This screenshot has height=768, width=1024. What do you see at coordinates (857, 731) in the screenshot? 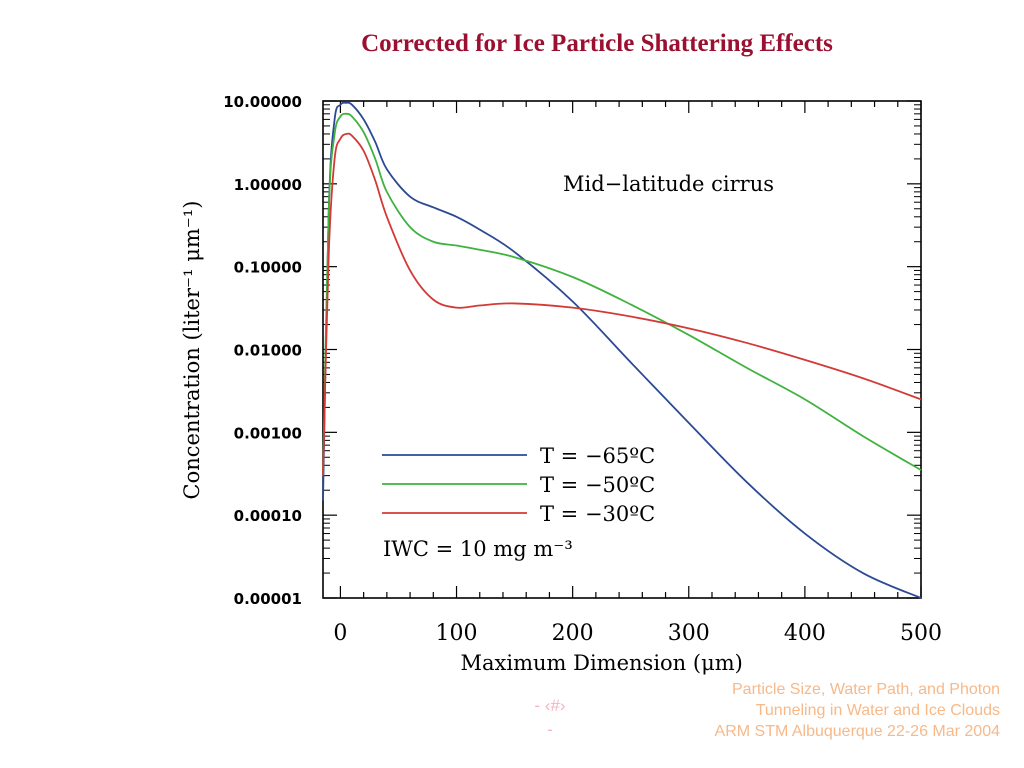
I see `footer-line-3: ARM STM Albuquerque 22-26 Mar 2004` at bounding box center [857, 731].